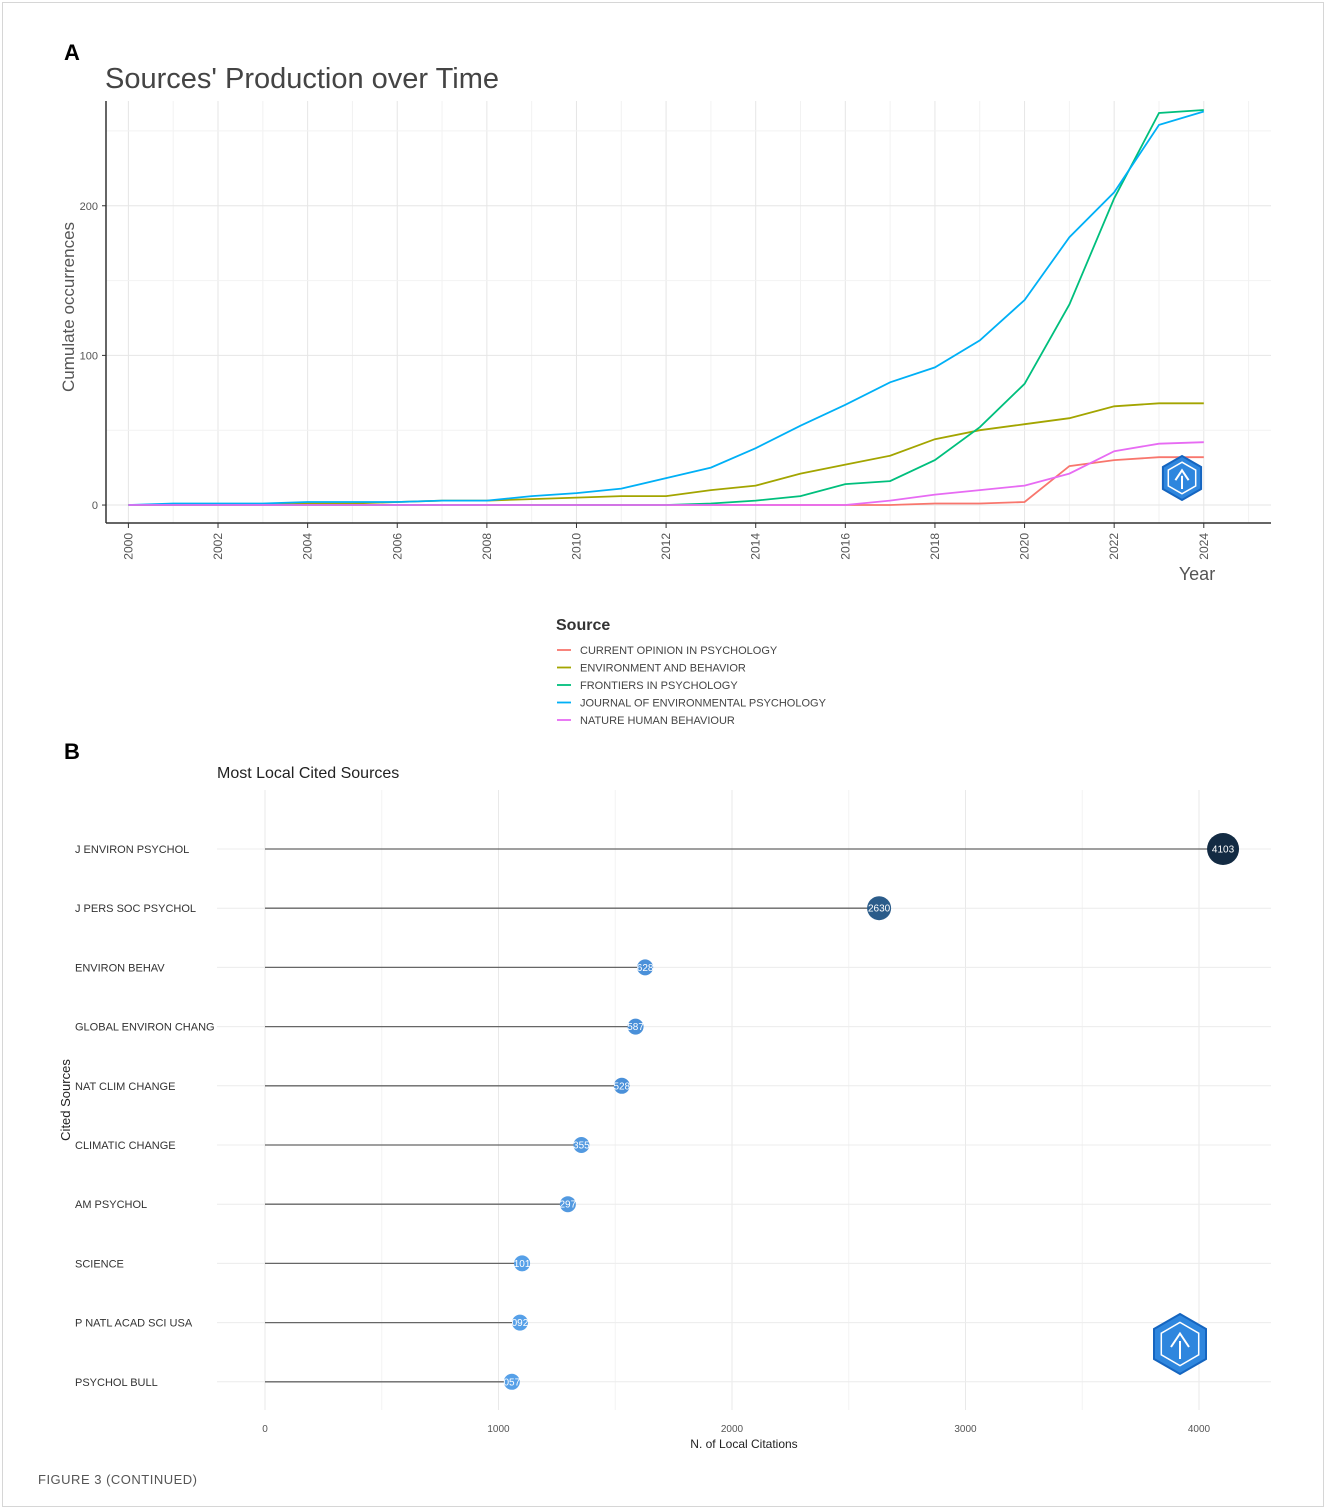 The width and height of the screenshot is (1328, 1511). I want to click on legend-label-5: NATURE HUMAN BEHAVIOUR, so click(657, 721).